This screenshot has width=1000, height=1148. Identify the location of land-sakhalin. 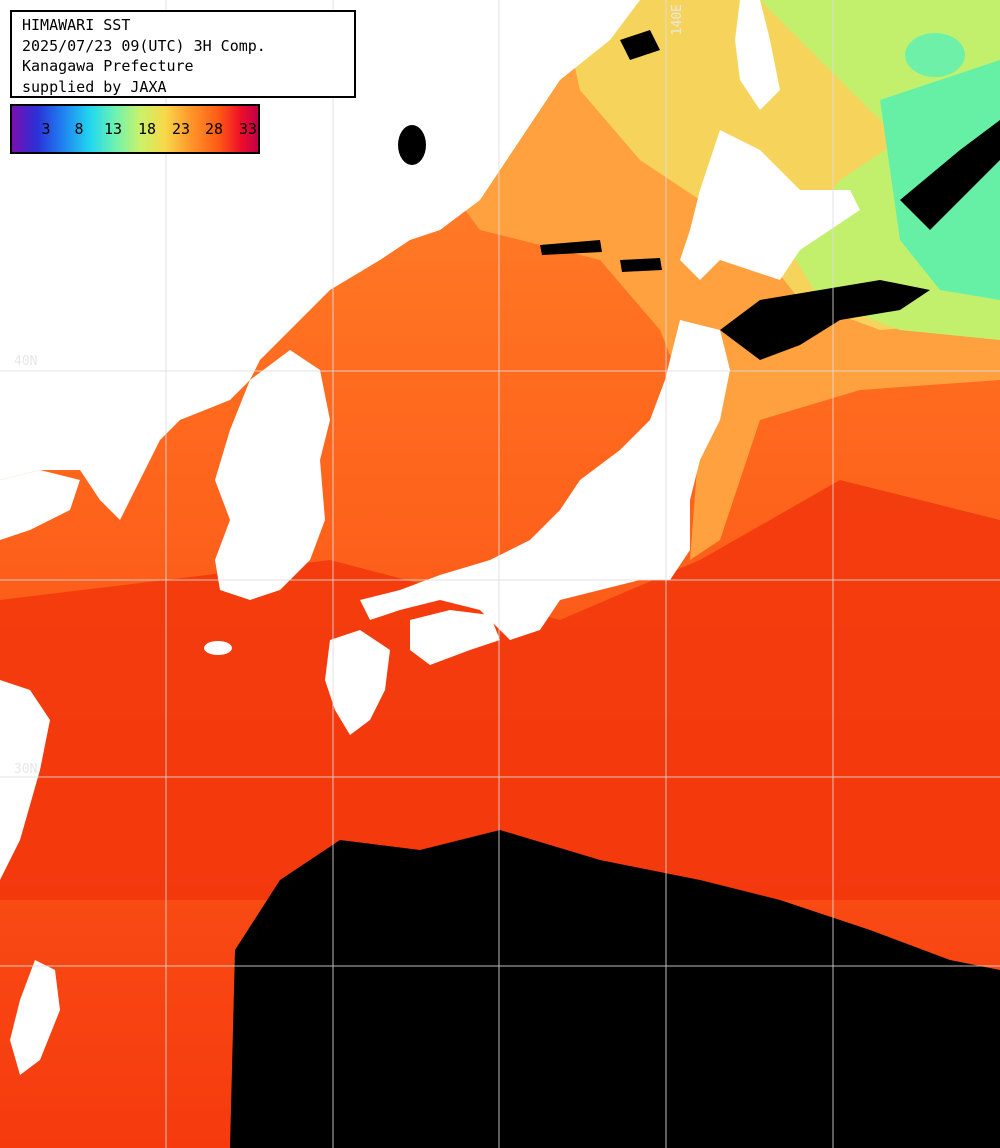
(757, 55).